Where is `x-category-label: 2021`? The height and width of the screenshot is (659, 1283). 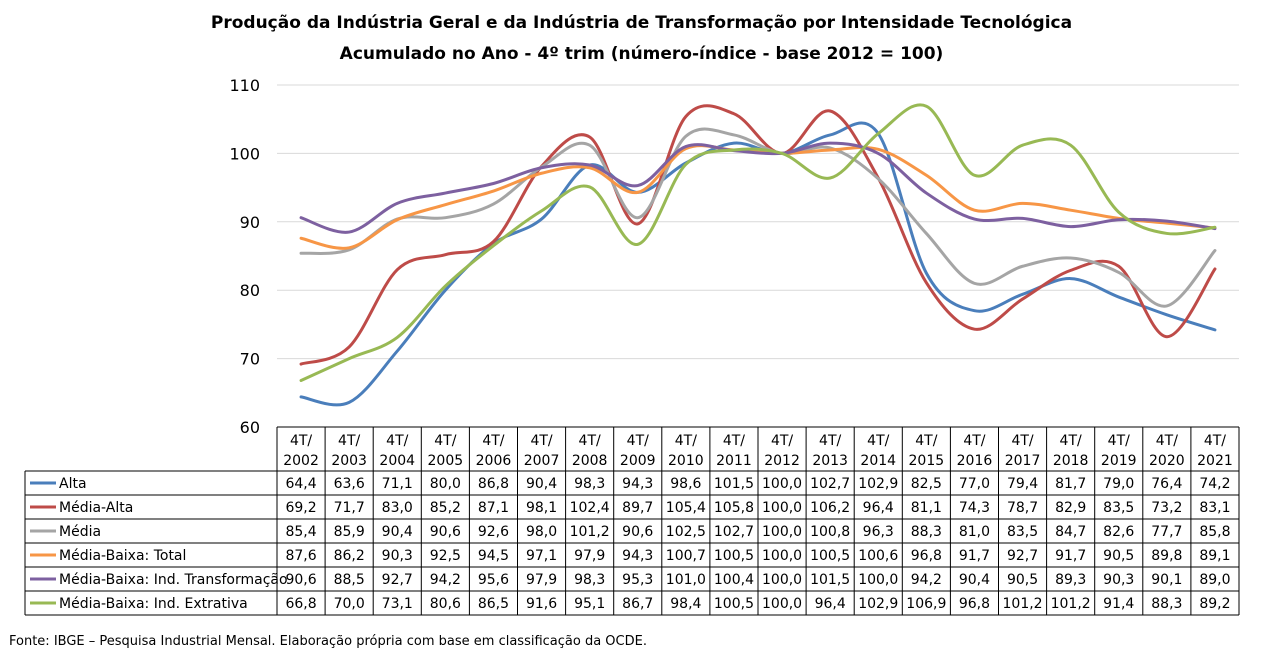
x-category-label: 2021 is located at coordinates (1215, 461).